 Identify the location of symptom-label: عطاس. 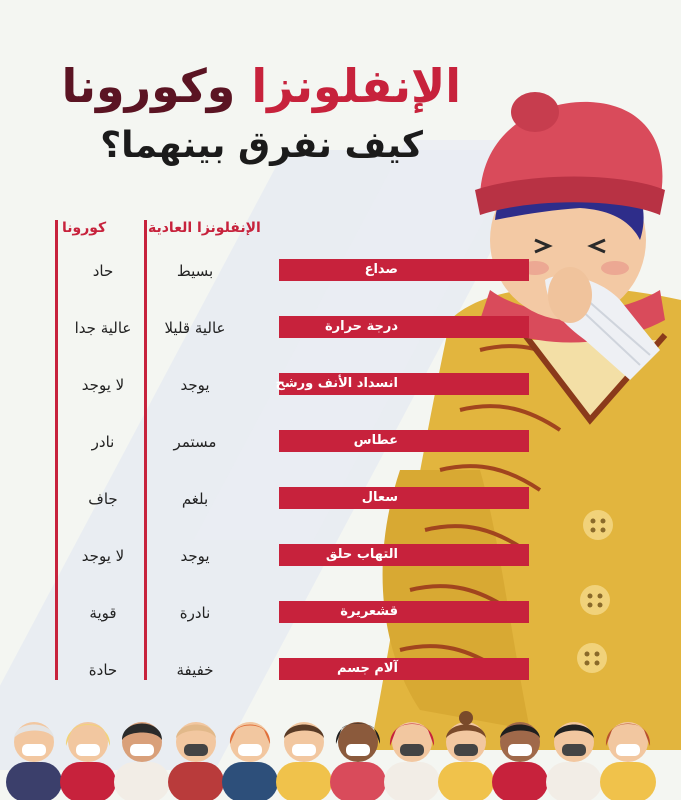
(375, 440).